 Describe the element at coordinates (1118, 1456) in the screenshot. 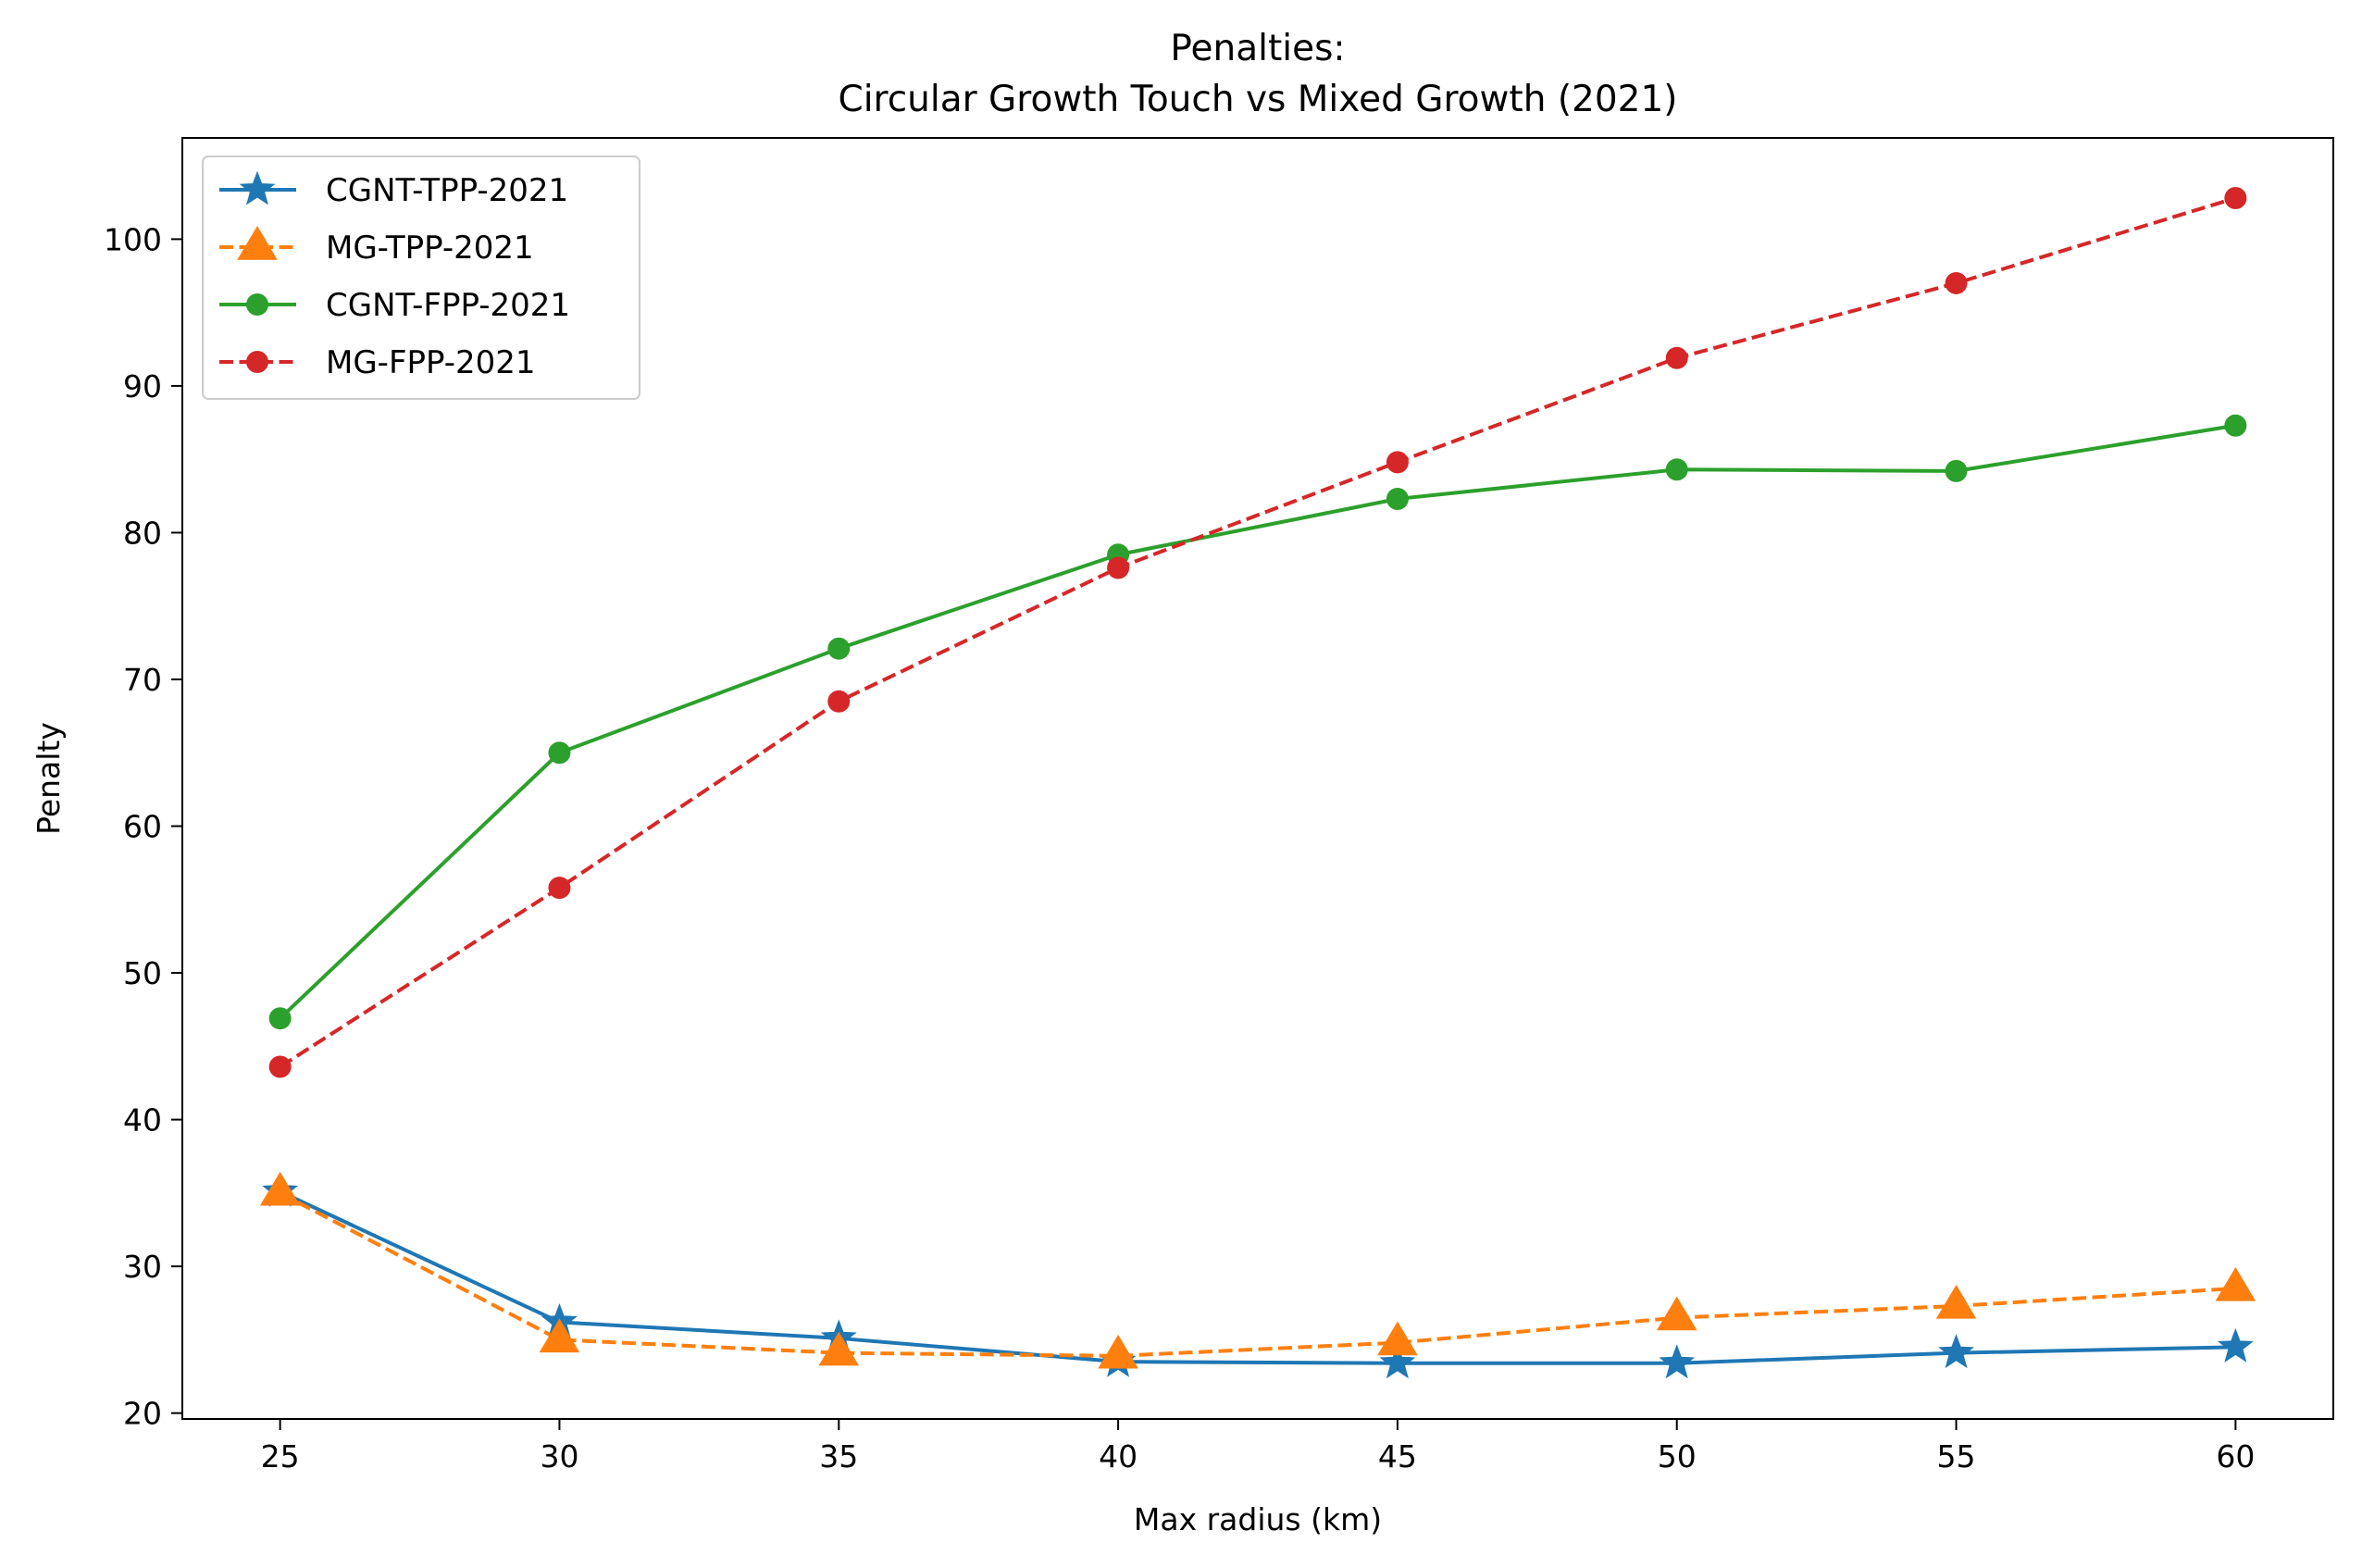

I see `x-tick-label-40: 40` at that location.